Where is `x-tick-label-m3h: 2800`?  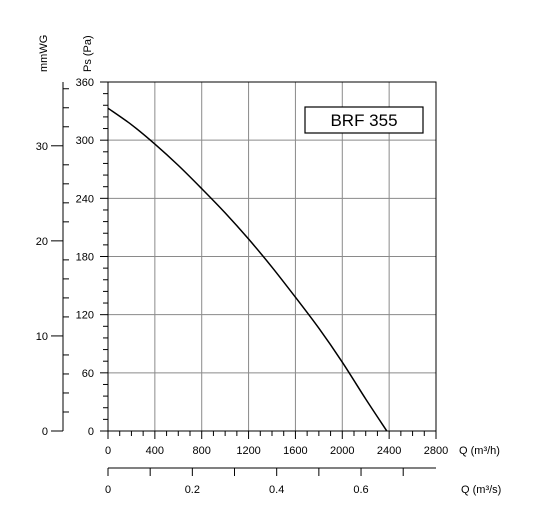
x-tick-label-m3h: 2800 is located at coordinates (436, 451).